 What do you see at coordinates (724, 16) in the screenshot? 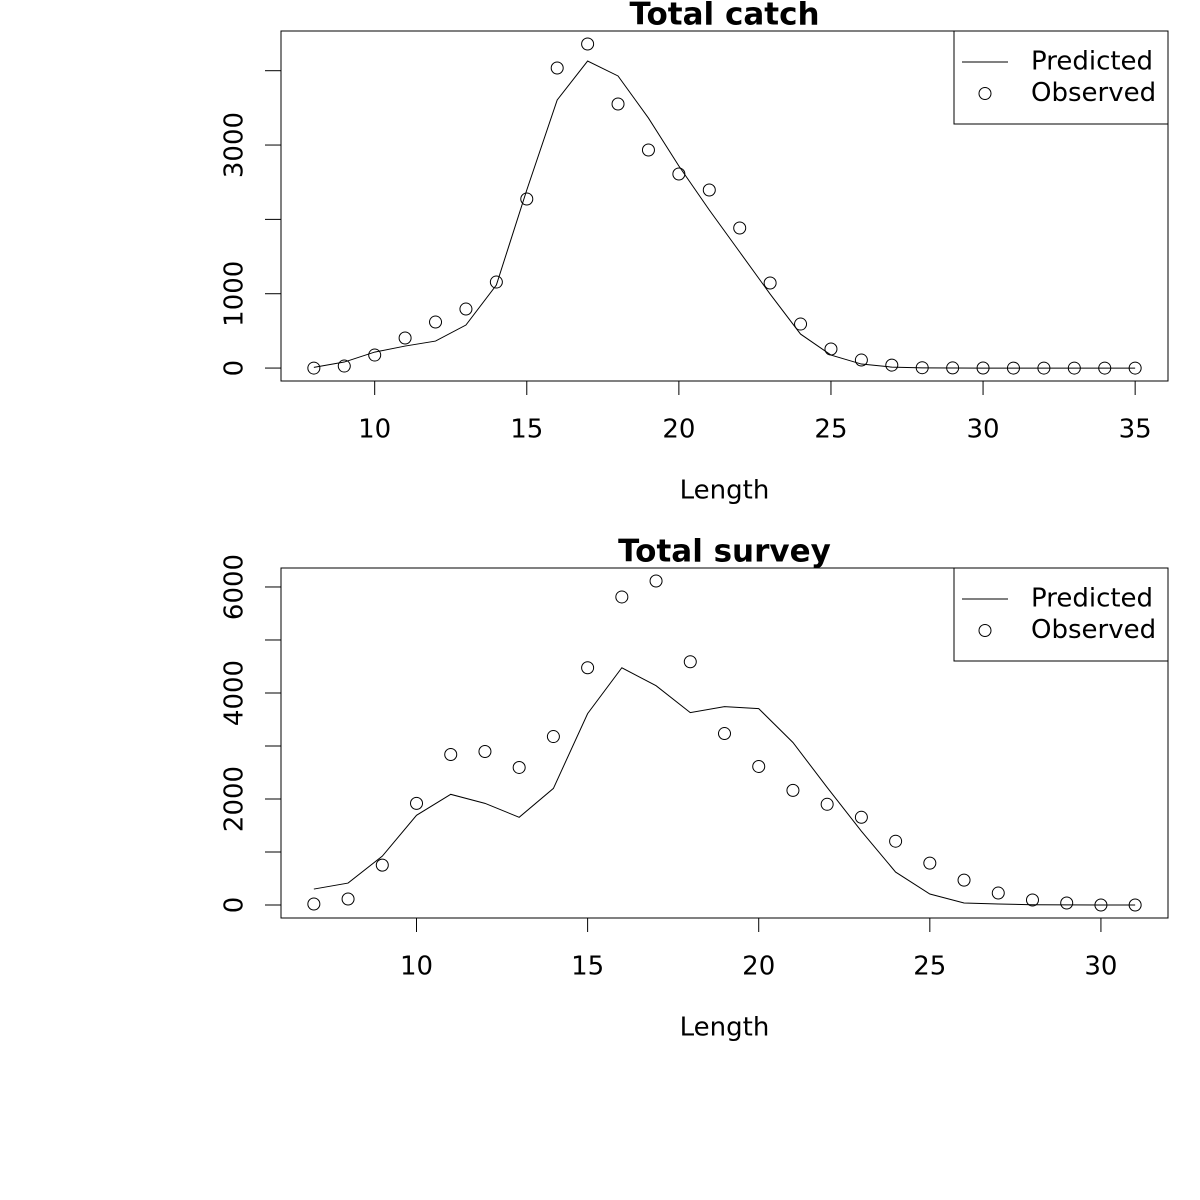
I see `chart-title: Total catch` at bounding box center [724, 16].